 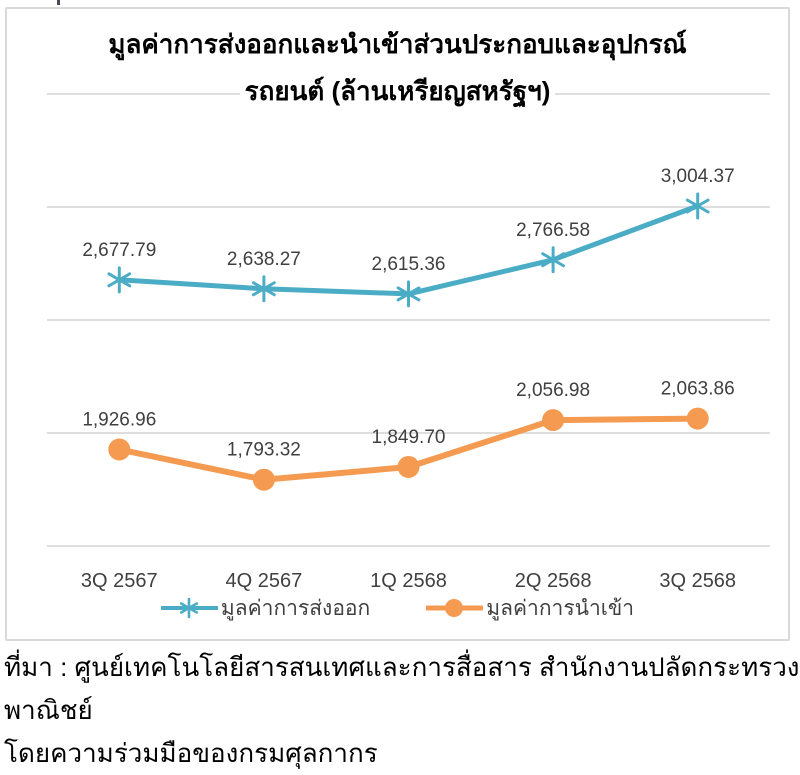 I want to click on x-axis-label: 4Q 2567, so click(x=264, y=581).